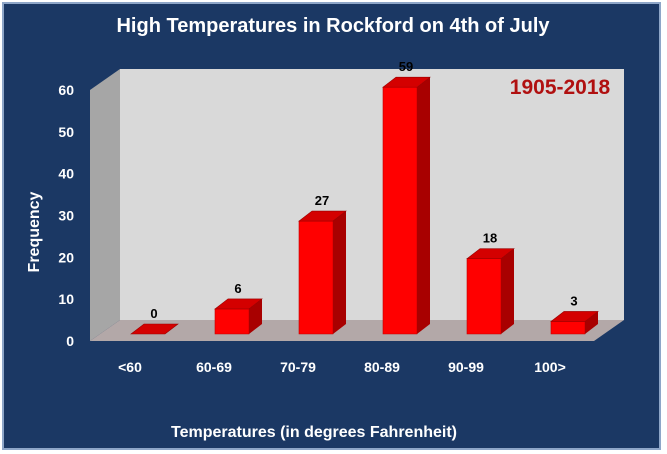 This screenshot has height=454, width=667. I want to click on y-tick-label: 60, so click(66, 90).